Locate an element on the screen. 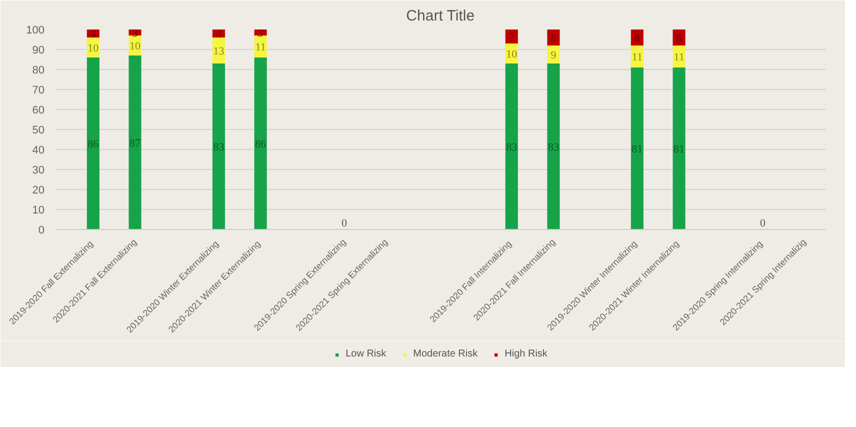 The height and width of the screenshot is (427, 856). data-label: 87 is located at coordinates (136, 144).